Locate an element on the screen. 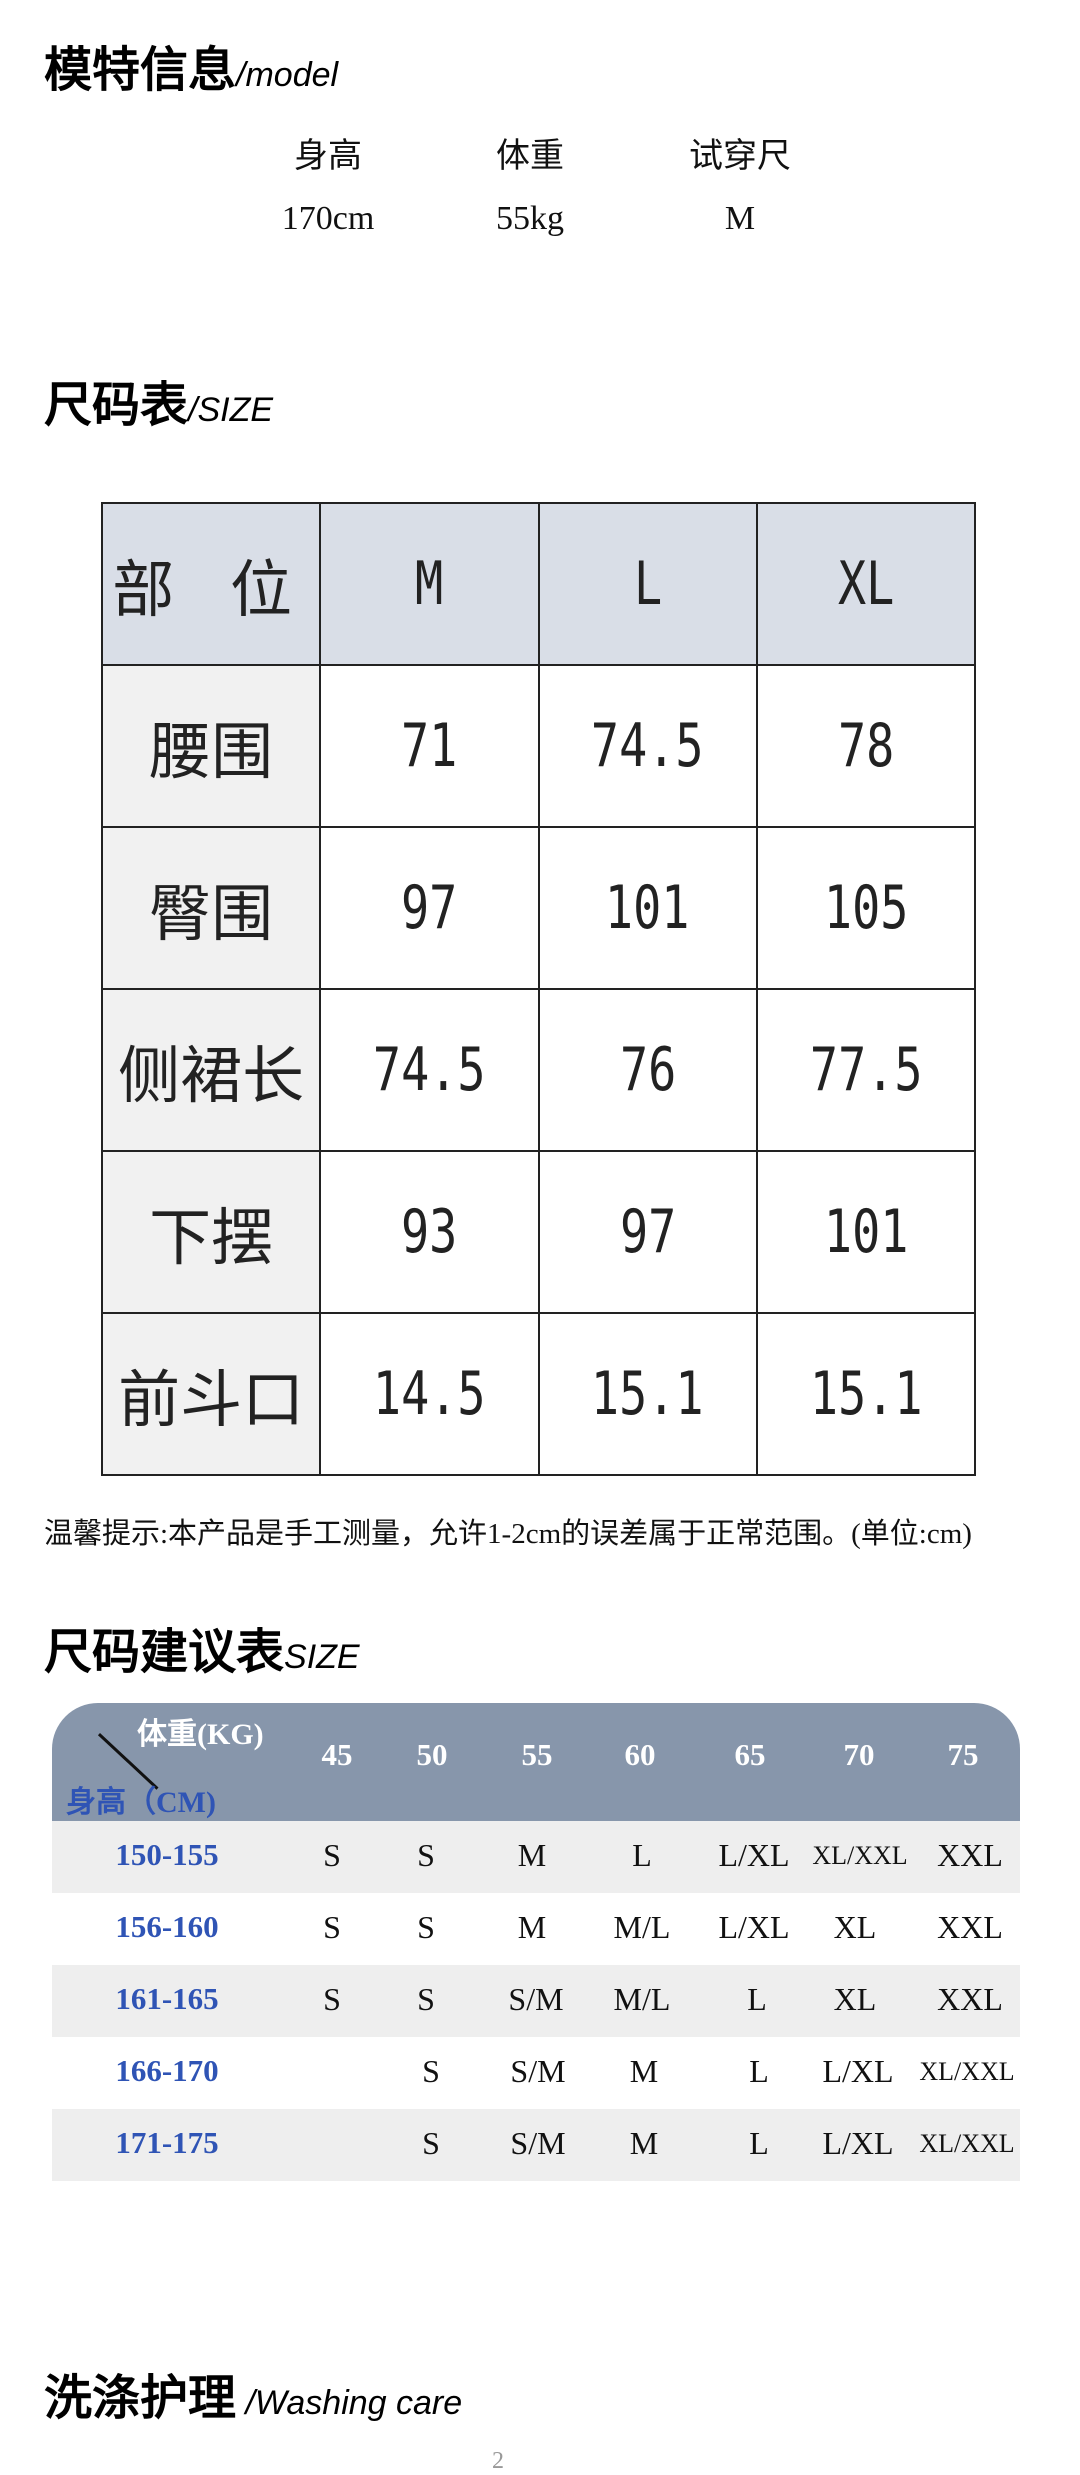  size-cell: 105 is located at coordinates (866, 908).